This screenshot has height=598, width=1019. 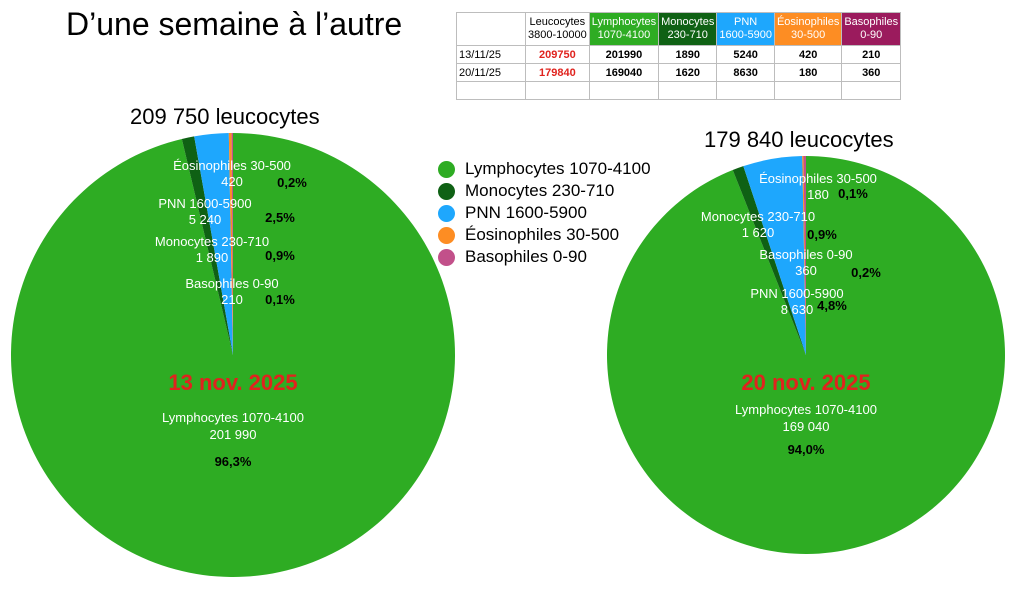 I want to click on legend-item: Basophiles 0-90, so click(x=544, y=257).